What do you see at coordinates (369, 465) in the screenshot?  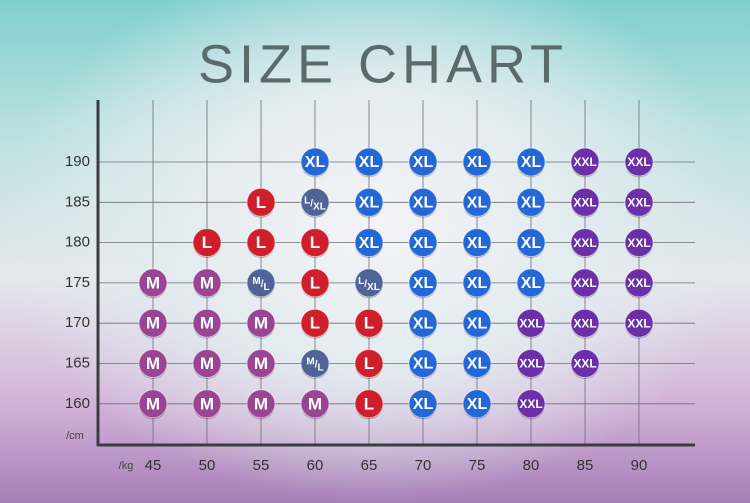 I see `x-label: 65` at bounding box center [369, 465].